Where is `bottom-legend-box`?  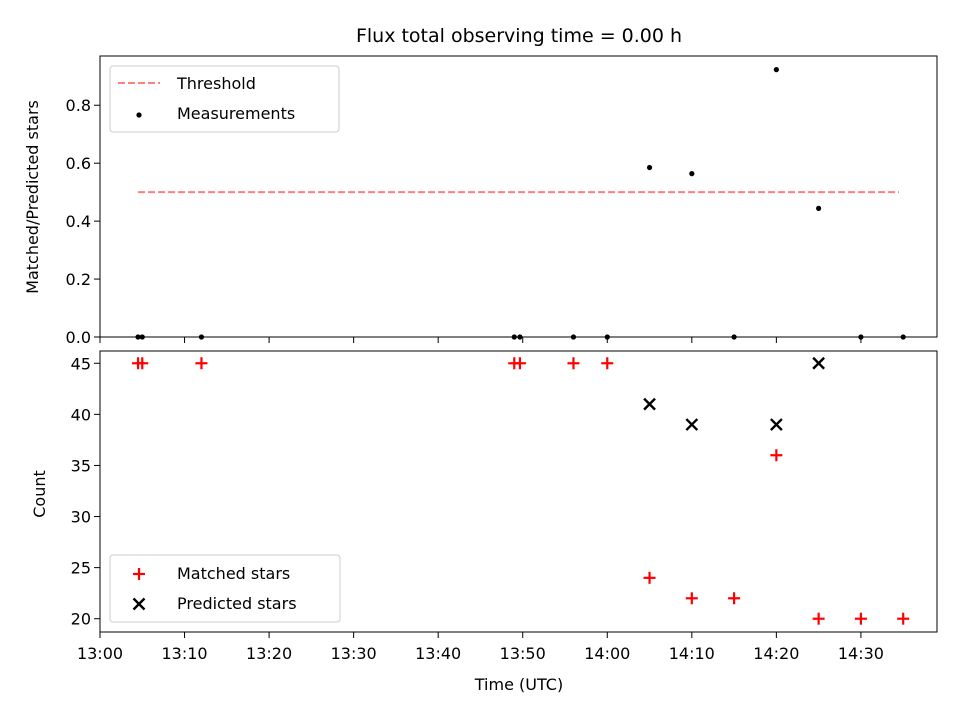 bottom-legend-box is located at coordinates (225, 588).